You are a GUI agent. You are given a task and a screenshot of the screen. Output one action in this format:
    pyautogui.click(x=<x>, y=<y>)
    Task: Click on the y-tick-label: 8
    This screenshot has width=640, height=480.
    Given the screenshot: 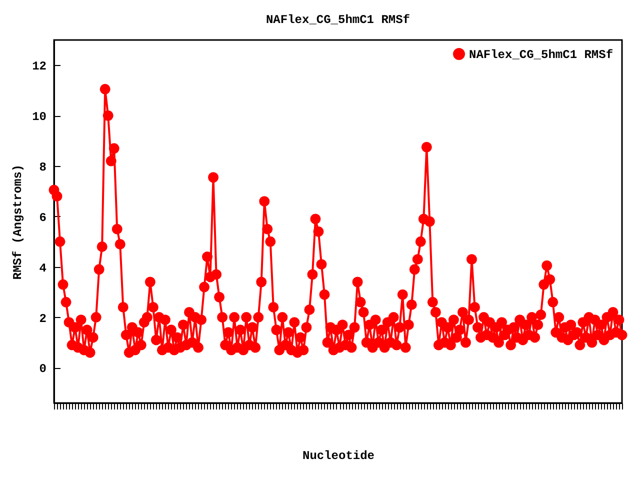 What is the action you would take?
    pyautogui.click(x=42, y=167)
    